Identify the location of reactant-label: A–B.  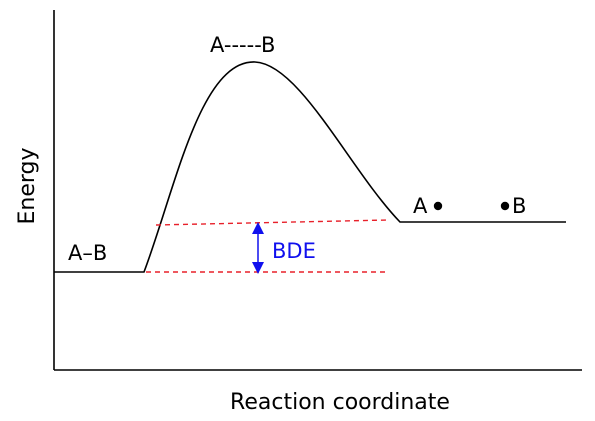
(87, 253).